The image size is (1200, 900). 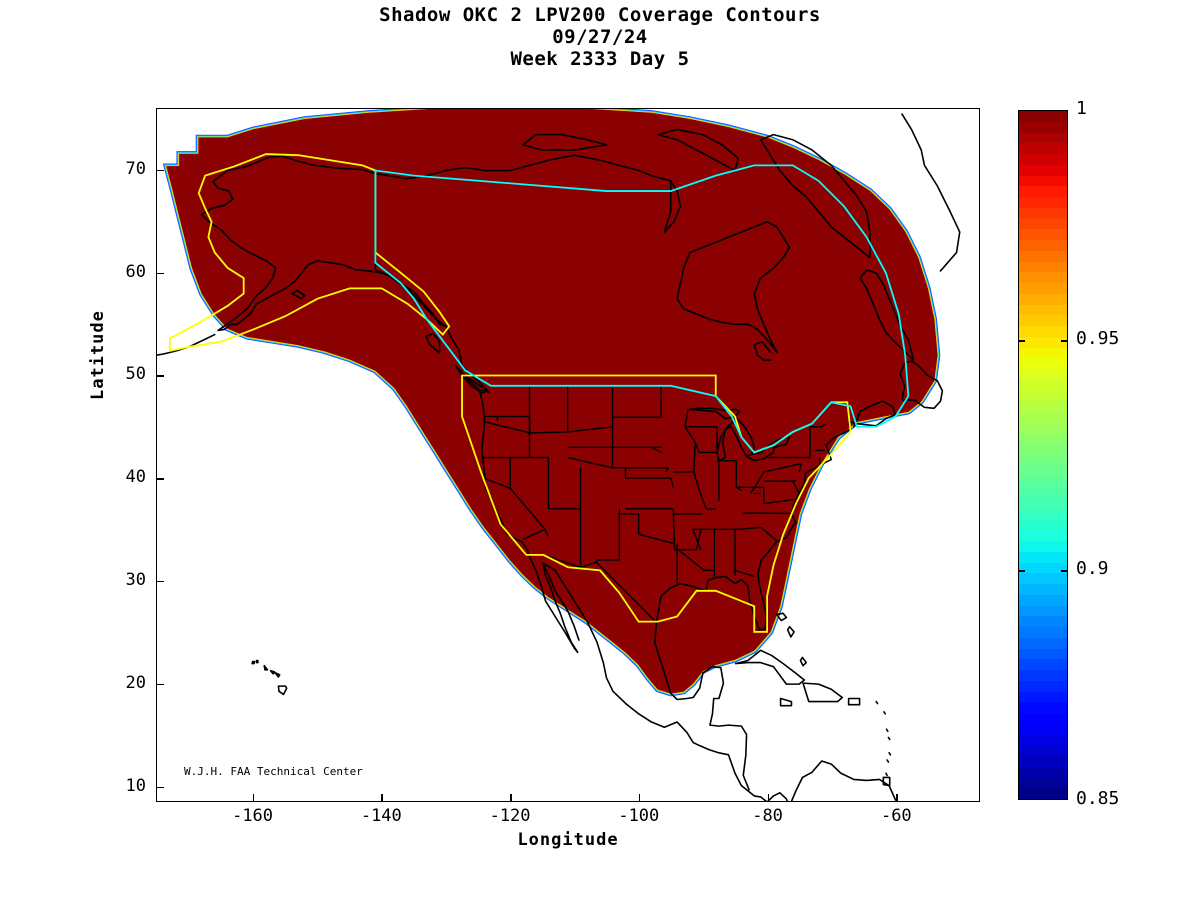 What do you see at coordinates (642, 309) in the screenshot?
I see `canada-service-volume-outline` at bounding box center [642, 309].